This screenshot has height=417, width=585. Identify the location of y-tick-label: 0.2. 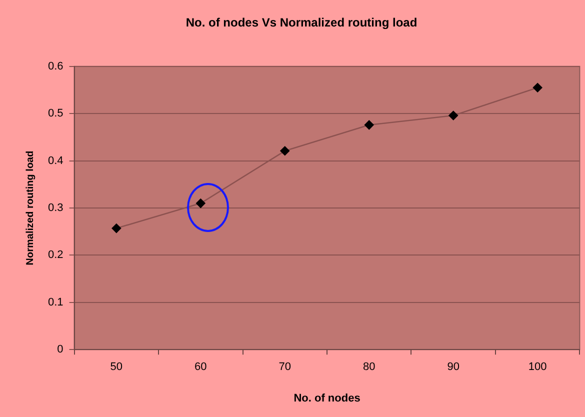
(56, 255).